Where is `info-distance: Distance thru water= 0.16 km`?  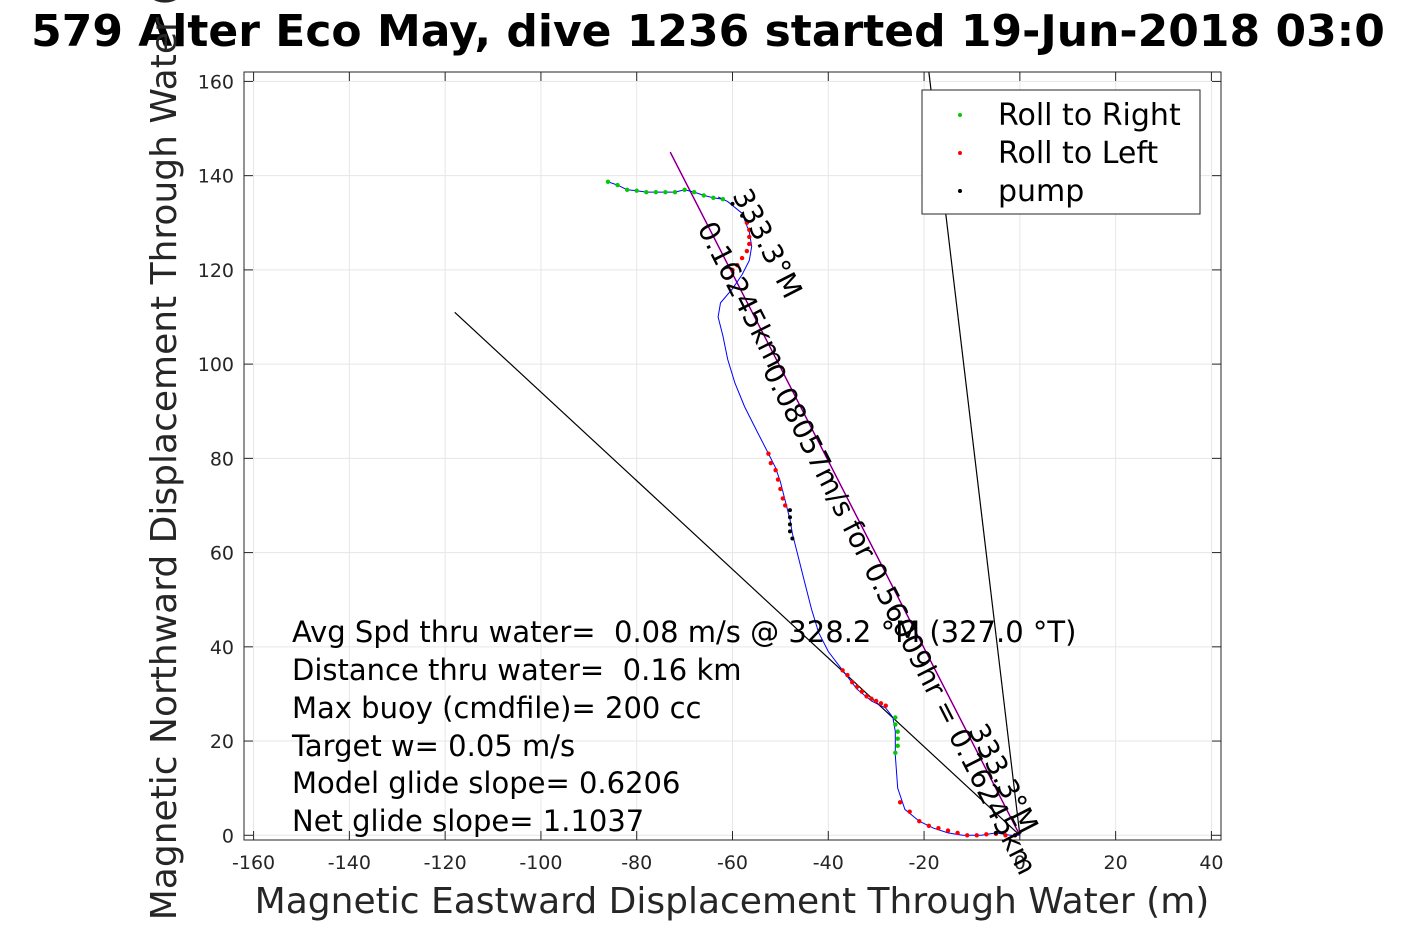
info-distance: Distance thru water= 0.16 km is located at coordinates (517, 670).